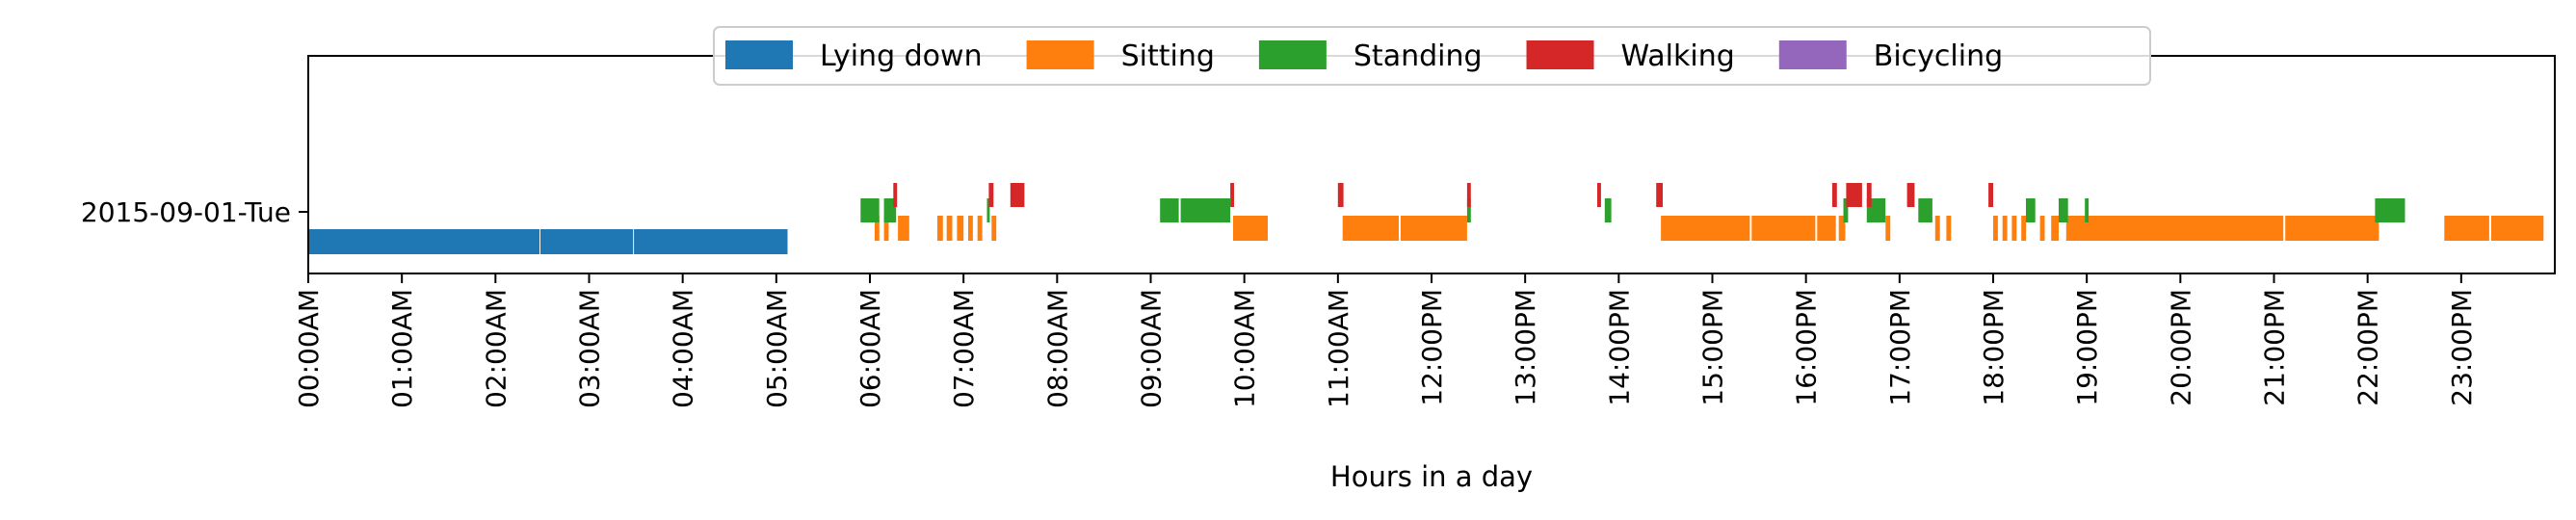  What do you see at coordinates (2087, 347) in the screenshot?
I see `x-tick-label: 19:00PM` at bounding box center [2087, 347].